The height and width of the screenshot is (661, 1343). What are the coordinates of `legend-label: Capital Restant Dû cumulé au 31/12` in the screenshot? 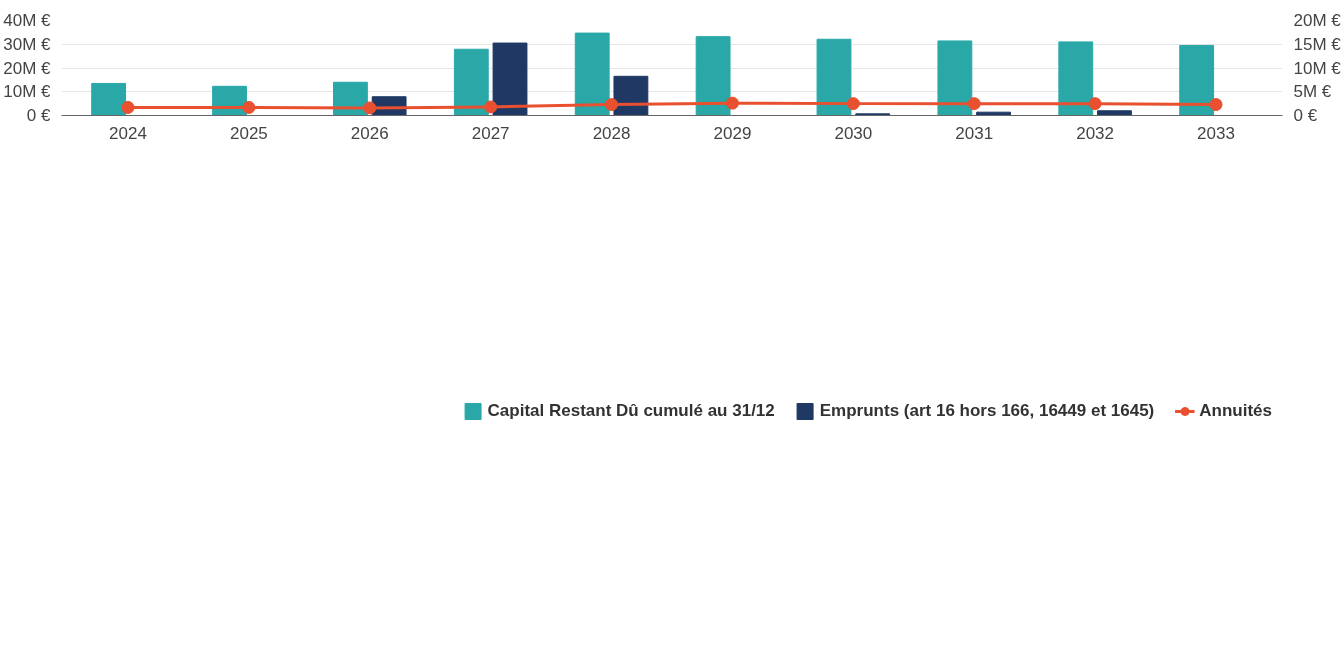 It's located at (631, 411).